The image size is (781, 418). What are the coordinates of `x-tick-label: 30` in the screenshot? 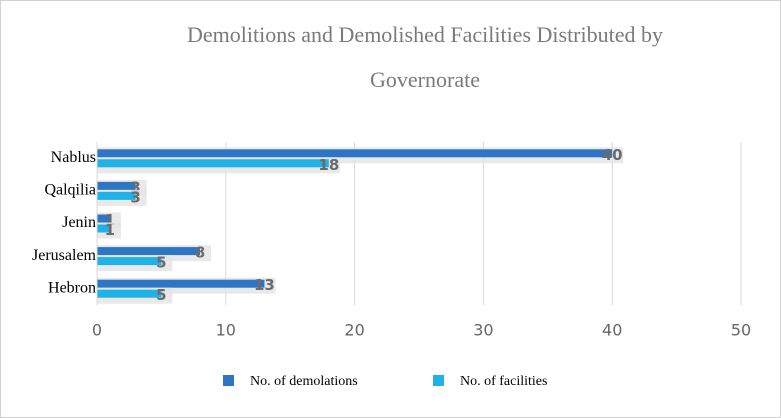 It's located at (483, 330).